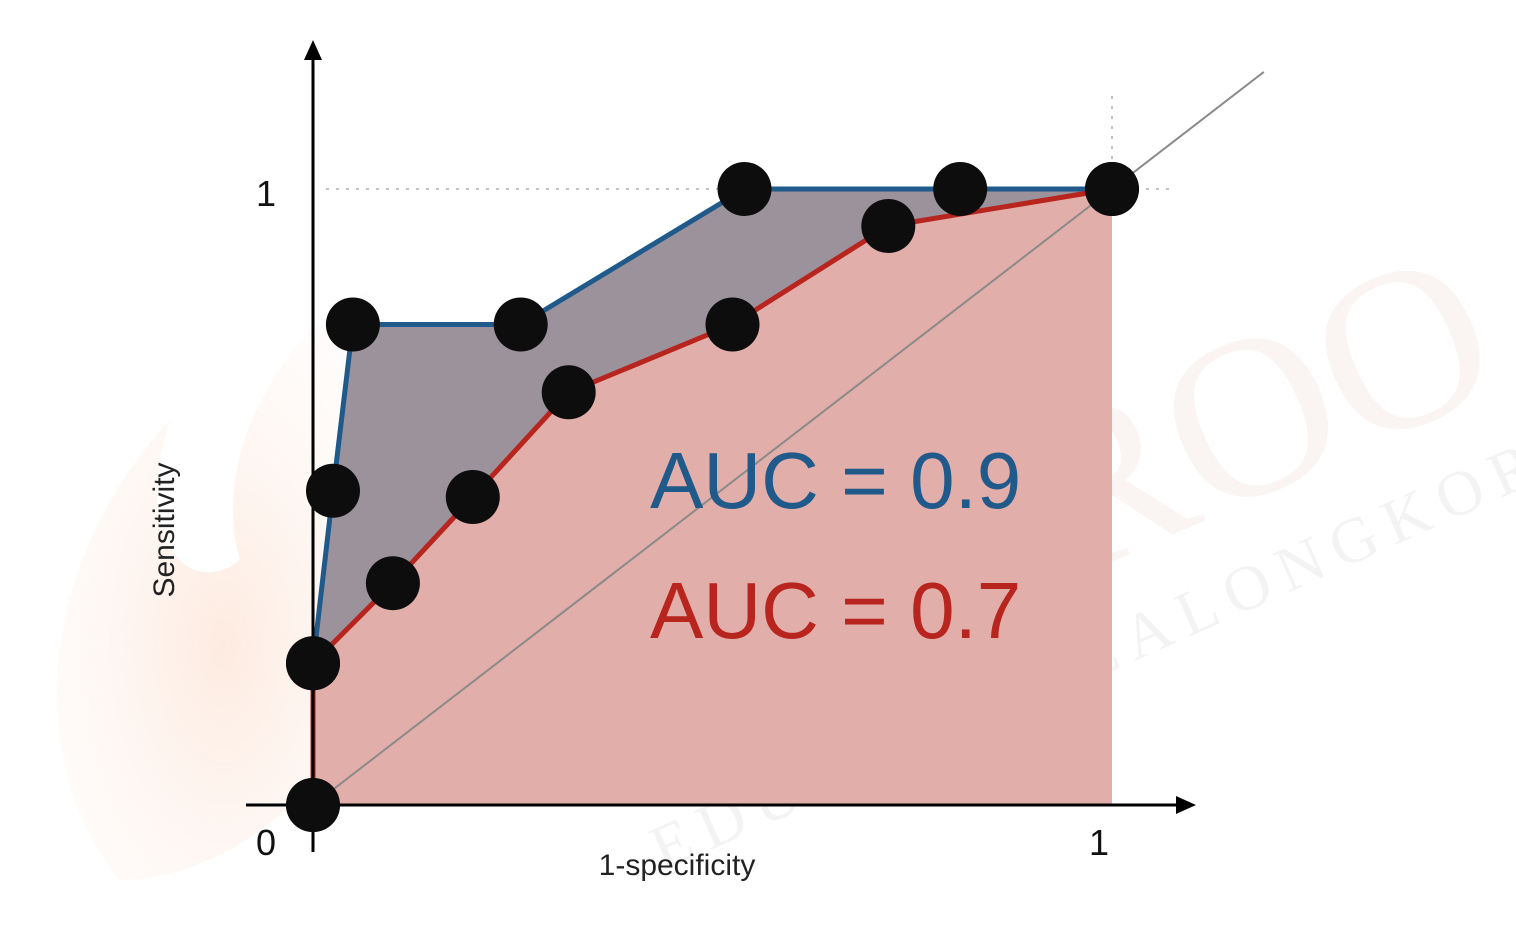 The height and width of the screenshot is (934, 1516). What do you see at coordinates (677, 865) in the screenshot?
I see `x-axis-title: 1-specificity` at bounding box center [677, 865].